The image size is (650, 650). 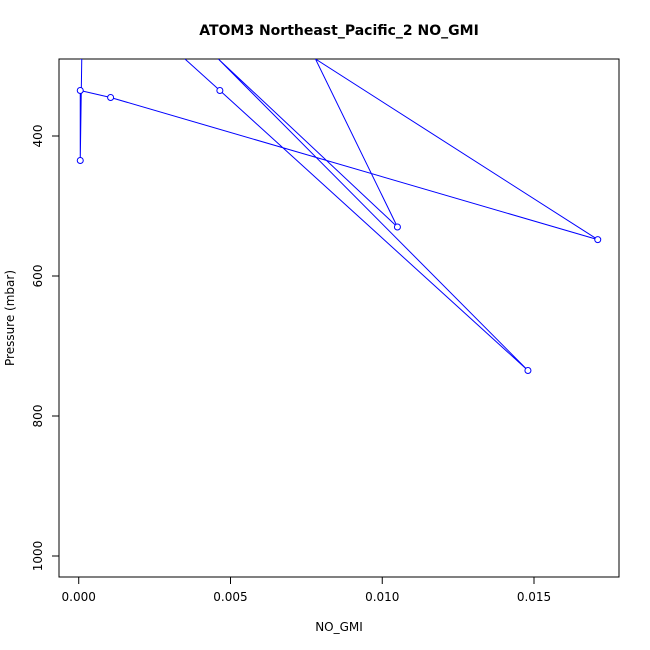 What do you see at coordinates (306, 590) in the screenshot?
I see `x-axis: 0.000 0.005 0.010 0.015` at bounding box center [306, 590].